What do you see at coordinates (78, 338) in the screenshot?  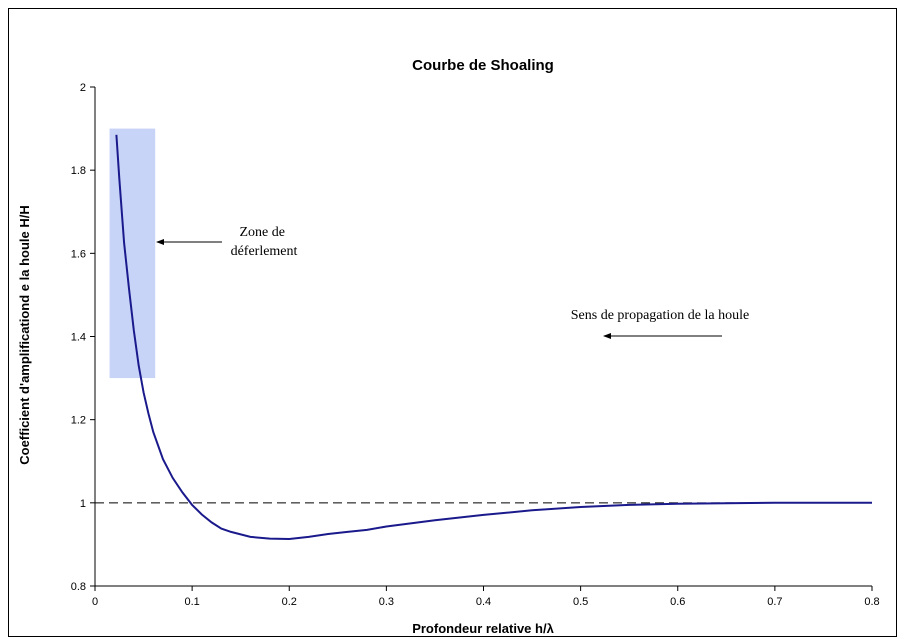 I see `y-tick-label: 1.4` at bounding box center [78, 338].